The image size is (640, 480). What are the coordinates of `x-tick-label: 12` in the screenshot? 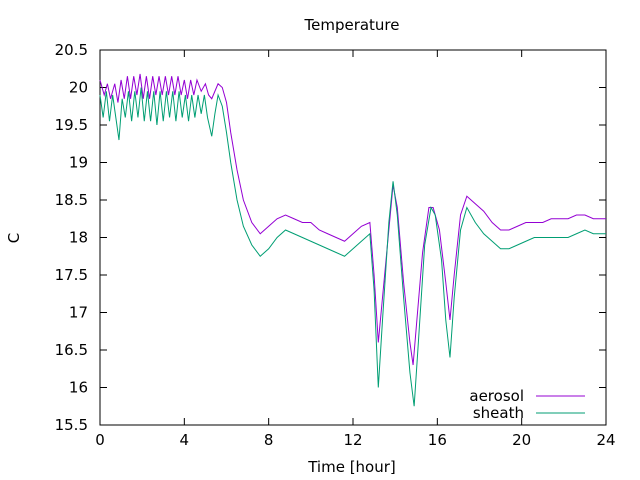 It's located at (352, 440).